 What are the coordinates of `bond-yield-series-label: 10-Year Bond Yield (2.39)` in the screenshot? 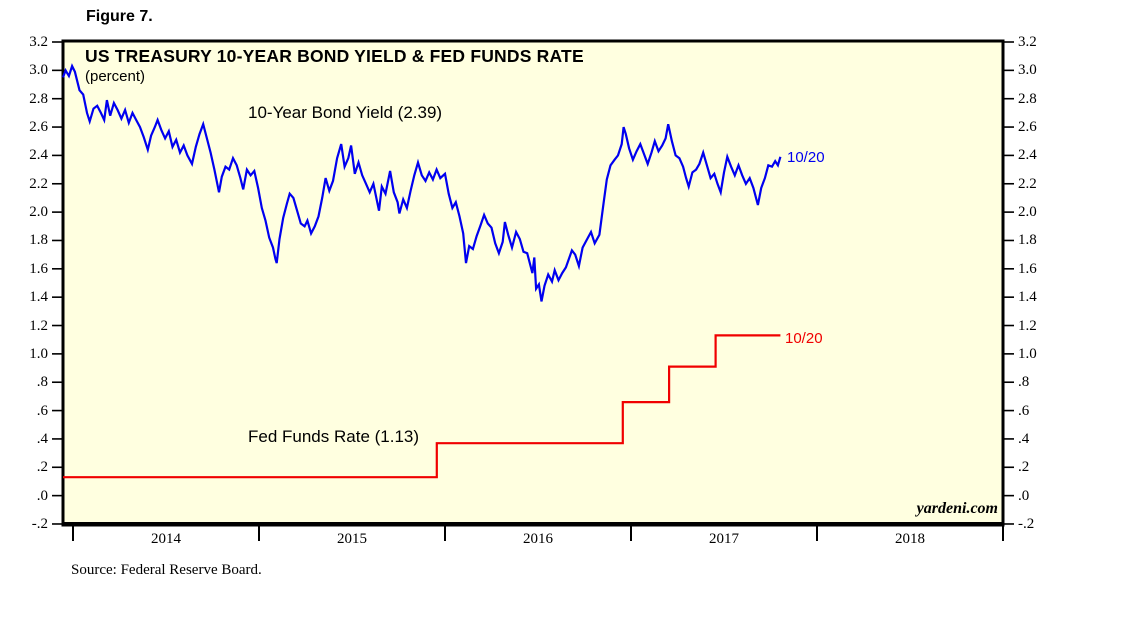 It's located at (345, 112).